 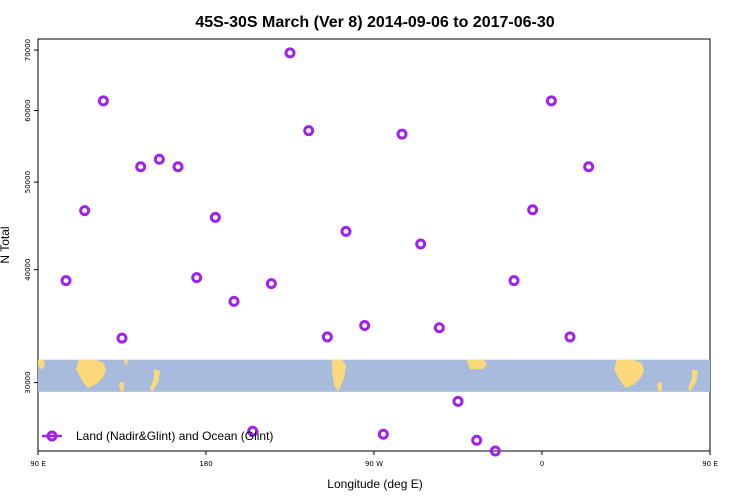 What do you see at coordinates (542, 464) in the screenshot?
I see `x-tick-label: 0` at bounding box center [542, 464].